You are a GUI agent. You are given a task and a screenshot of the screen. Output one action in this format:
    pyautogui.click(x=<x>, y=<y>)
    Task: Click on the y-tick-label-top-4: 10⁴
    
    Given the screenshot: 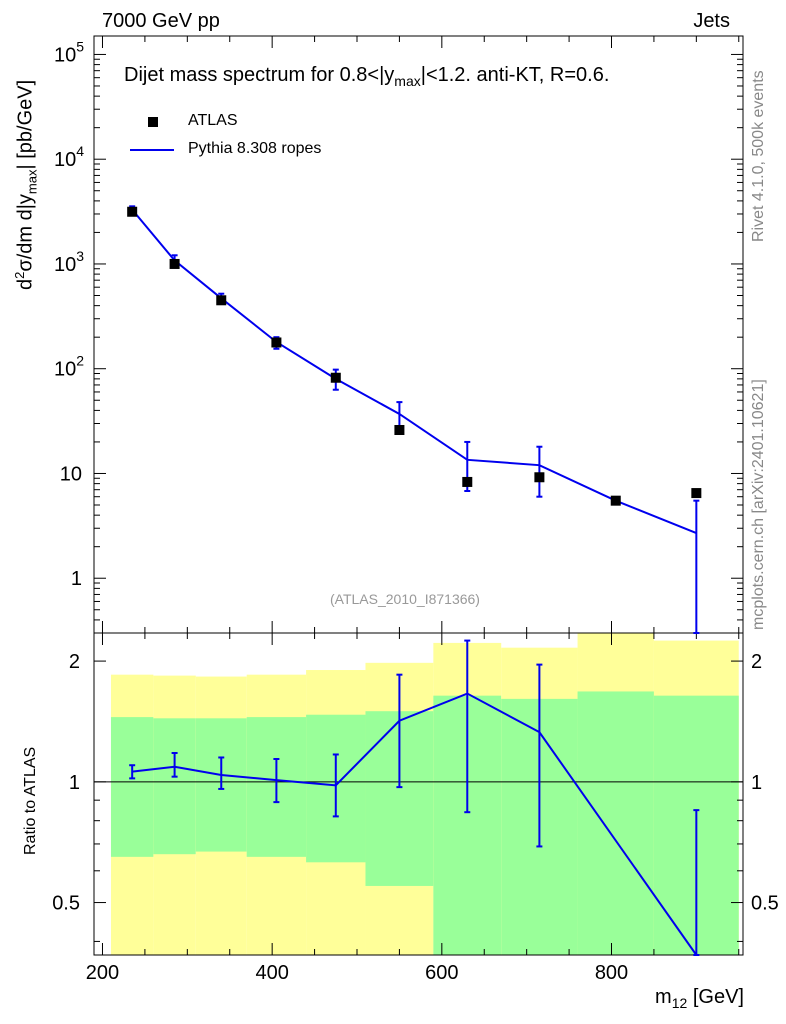 What is the action you would take?
    pyautogui.click(x=69, y=157)
    